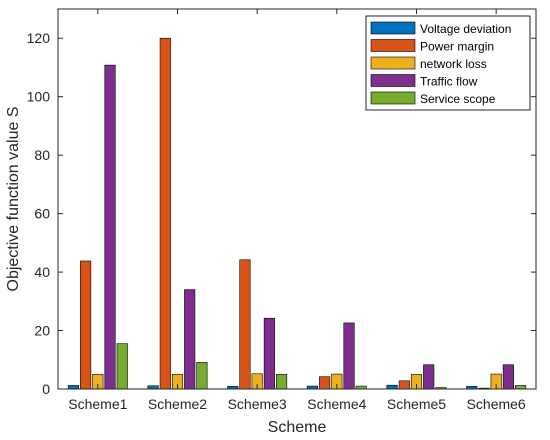  I want to click on x-tick-label: Scheme5, so click(416, 404).